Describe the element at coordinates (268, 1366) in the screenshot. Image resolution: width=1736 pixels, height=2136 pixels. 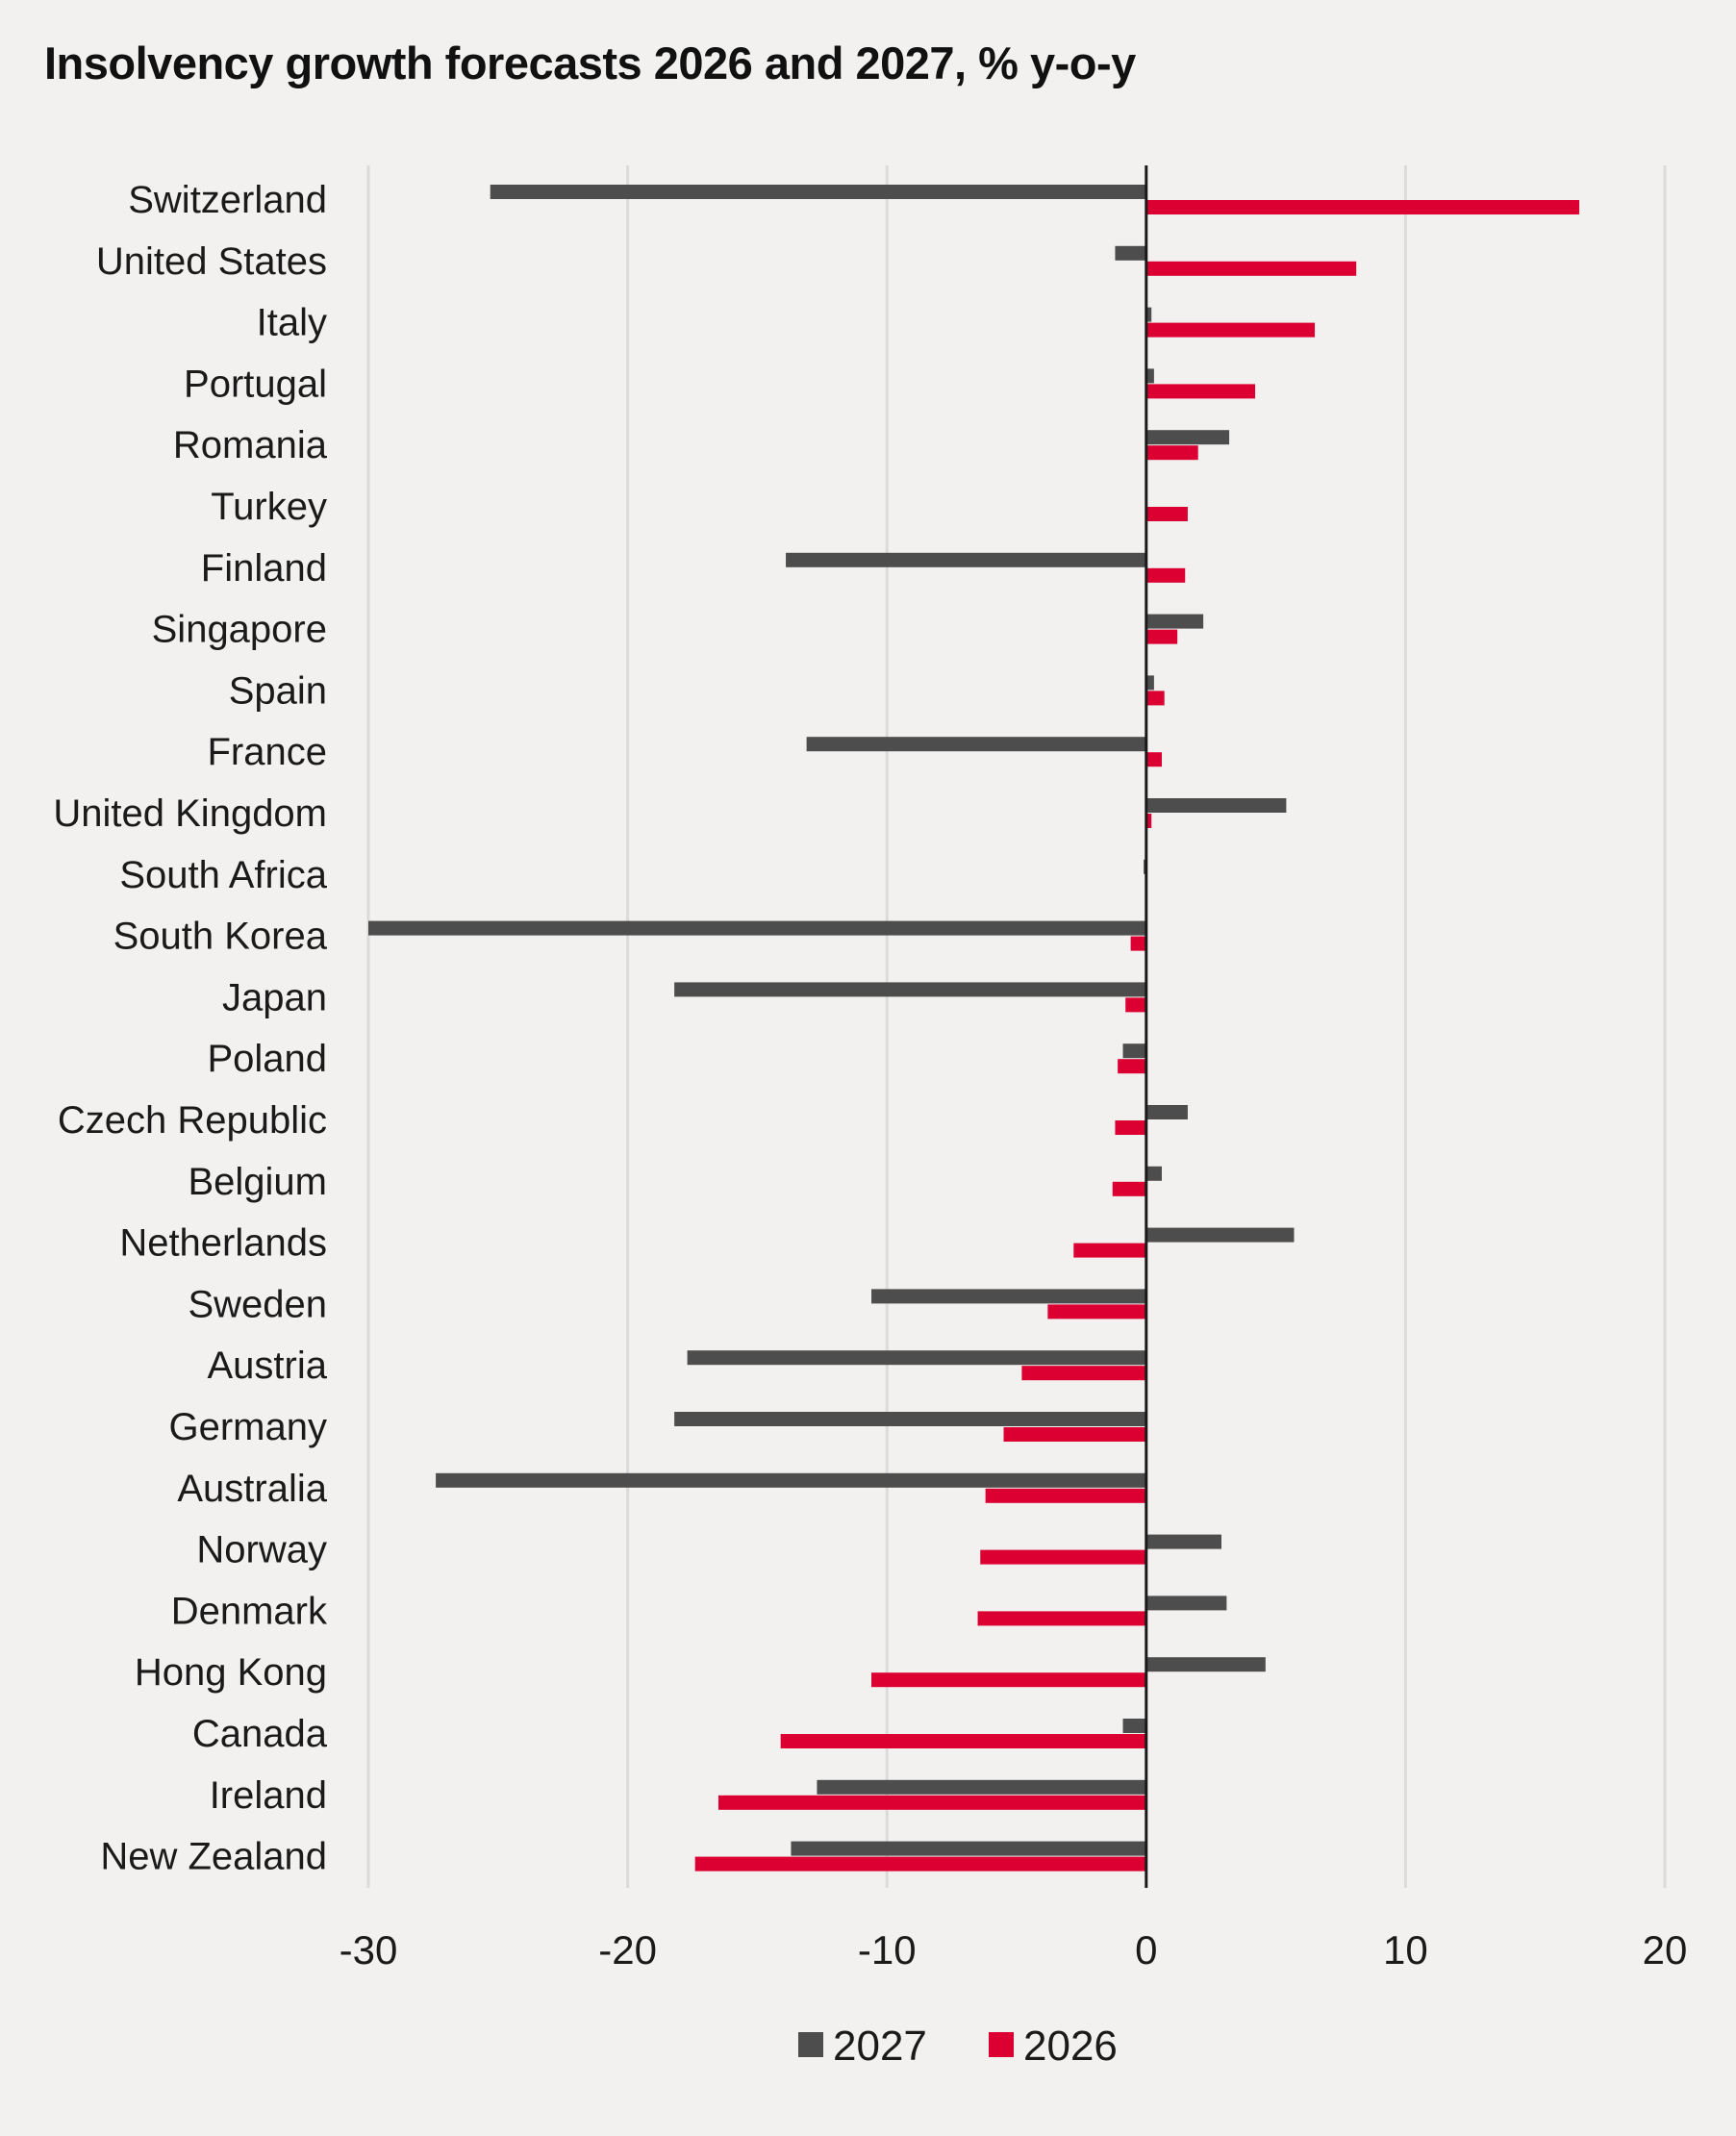
I see `category-label: Austria` at that location.